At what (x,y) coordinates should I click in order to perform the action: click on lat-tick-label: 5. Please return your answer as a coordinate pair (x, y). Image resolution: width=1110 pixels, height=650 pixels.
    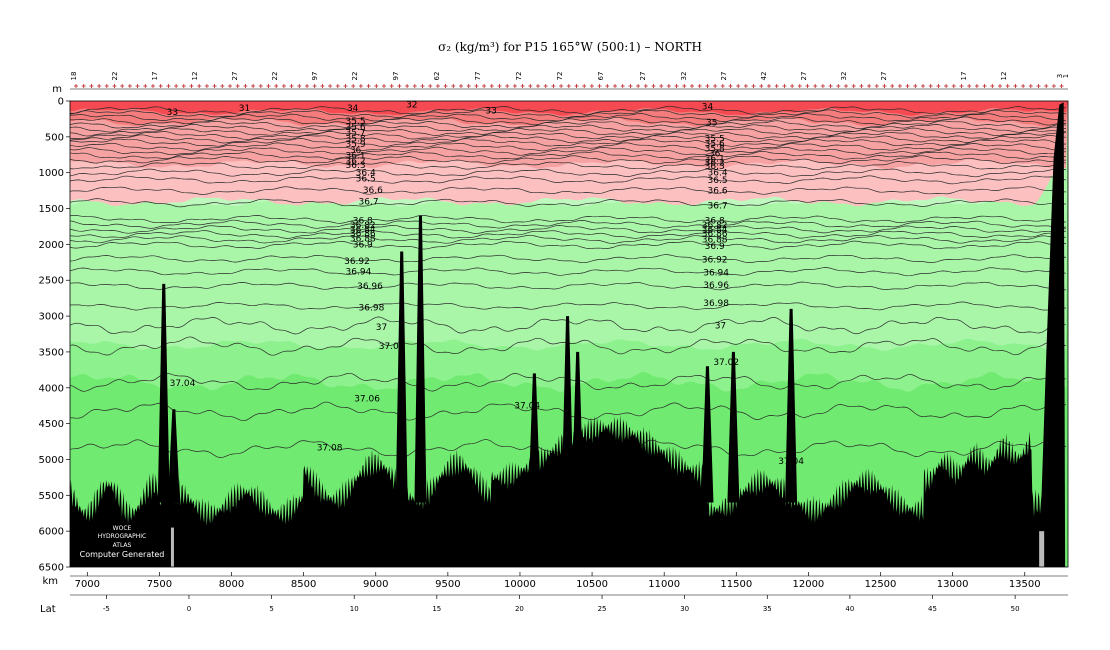
    Looking at the image, I should click on (271, 609).